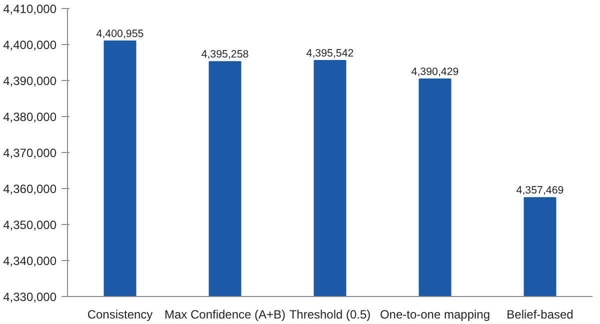 This screenshot has height=324, width=600. I want to click on data-label: 4,390,429, so click(435, 72).